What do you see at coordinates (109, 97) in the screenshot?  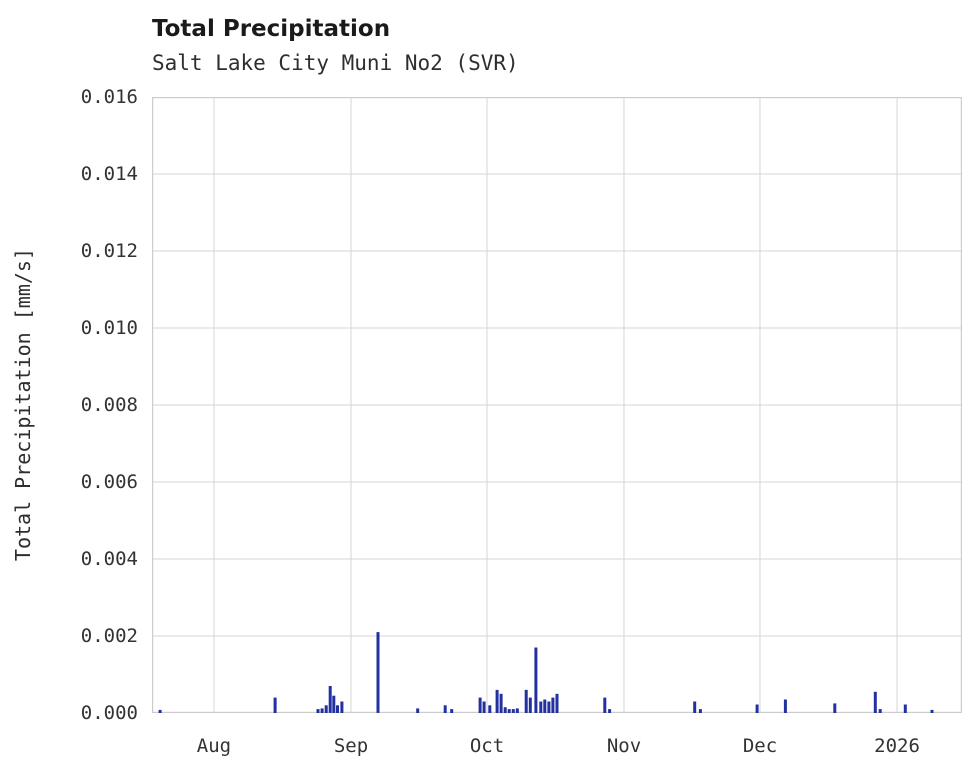 I see `y-tick-label: 0.016` at bounding box center [109, 97].